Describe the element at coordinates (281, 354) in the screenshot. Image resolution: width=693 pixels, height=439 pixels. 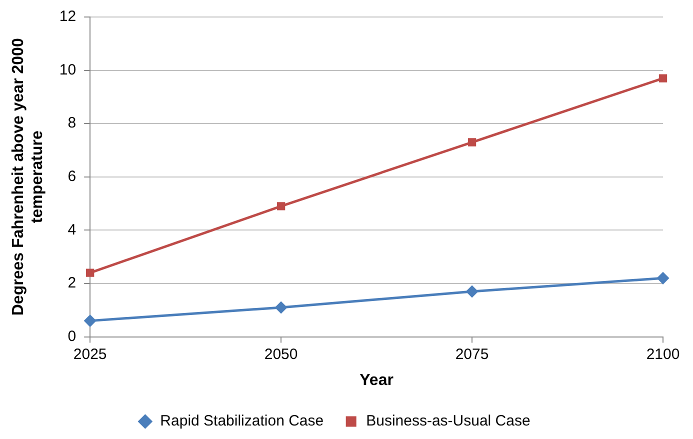
I see `x-tick-label: 2050` at that location.